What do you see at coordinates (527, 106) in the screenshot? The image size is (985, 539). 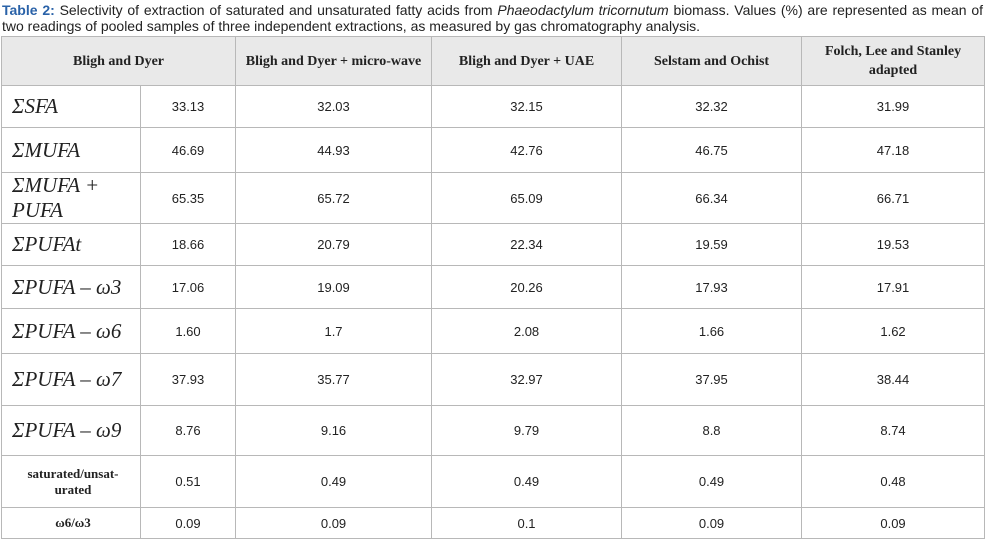 I see `cell: 32.15` at bounding box center [527, 106].